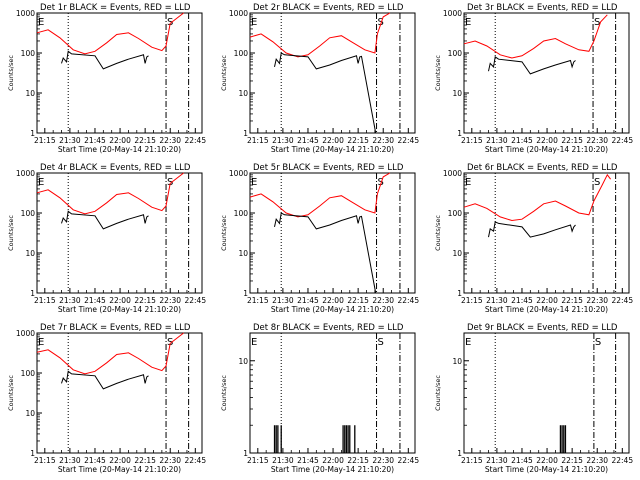 The height and width of the screenshot is (480, 640). What do you see at coordinates (542, 328) in the screenshot?
I see `panel-title: Det 9r BLACK = Events, RED = LLD` at bounding box center [542, 328].